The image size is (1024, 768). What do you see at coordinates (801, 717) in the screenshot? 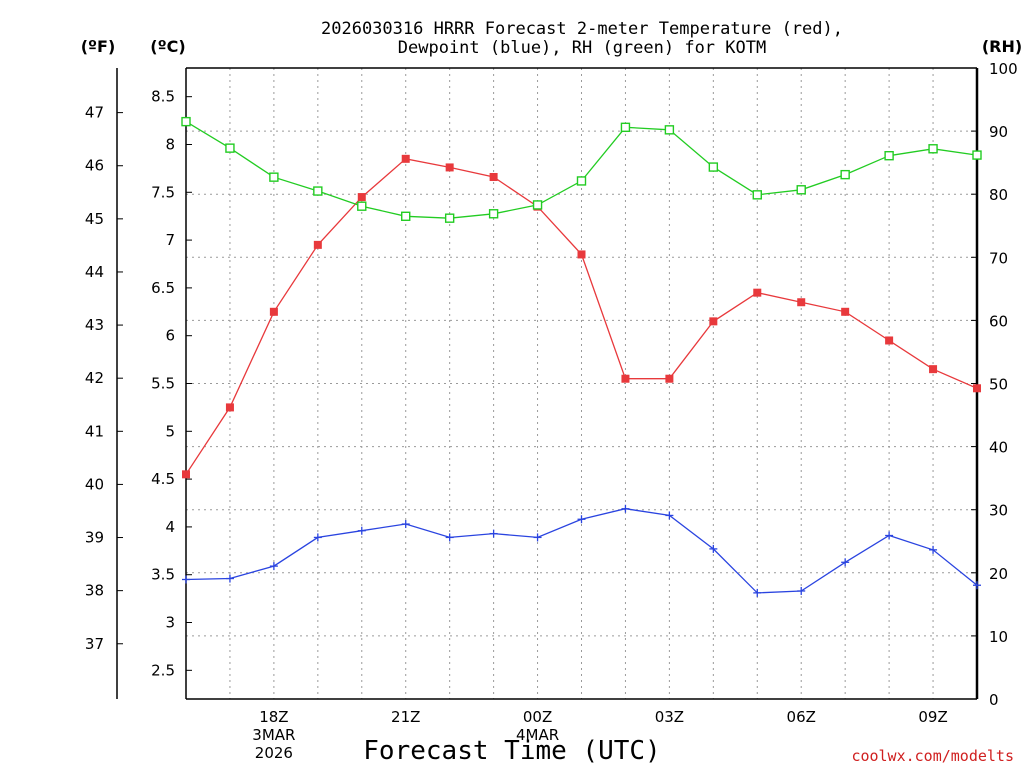
I see `x-tick-label: 06Z` at bounding box center [801, 717].